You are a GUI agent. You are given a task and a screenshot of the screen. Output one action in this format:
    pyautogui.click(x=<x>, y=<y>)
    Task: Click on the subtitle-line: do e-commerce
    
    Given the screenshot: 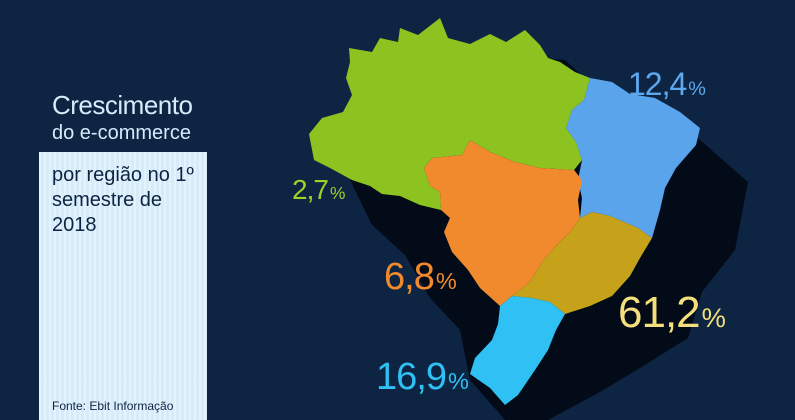 What is the action you would take?
    pyautogui.click(x=121, y=133)
    